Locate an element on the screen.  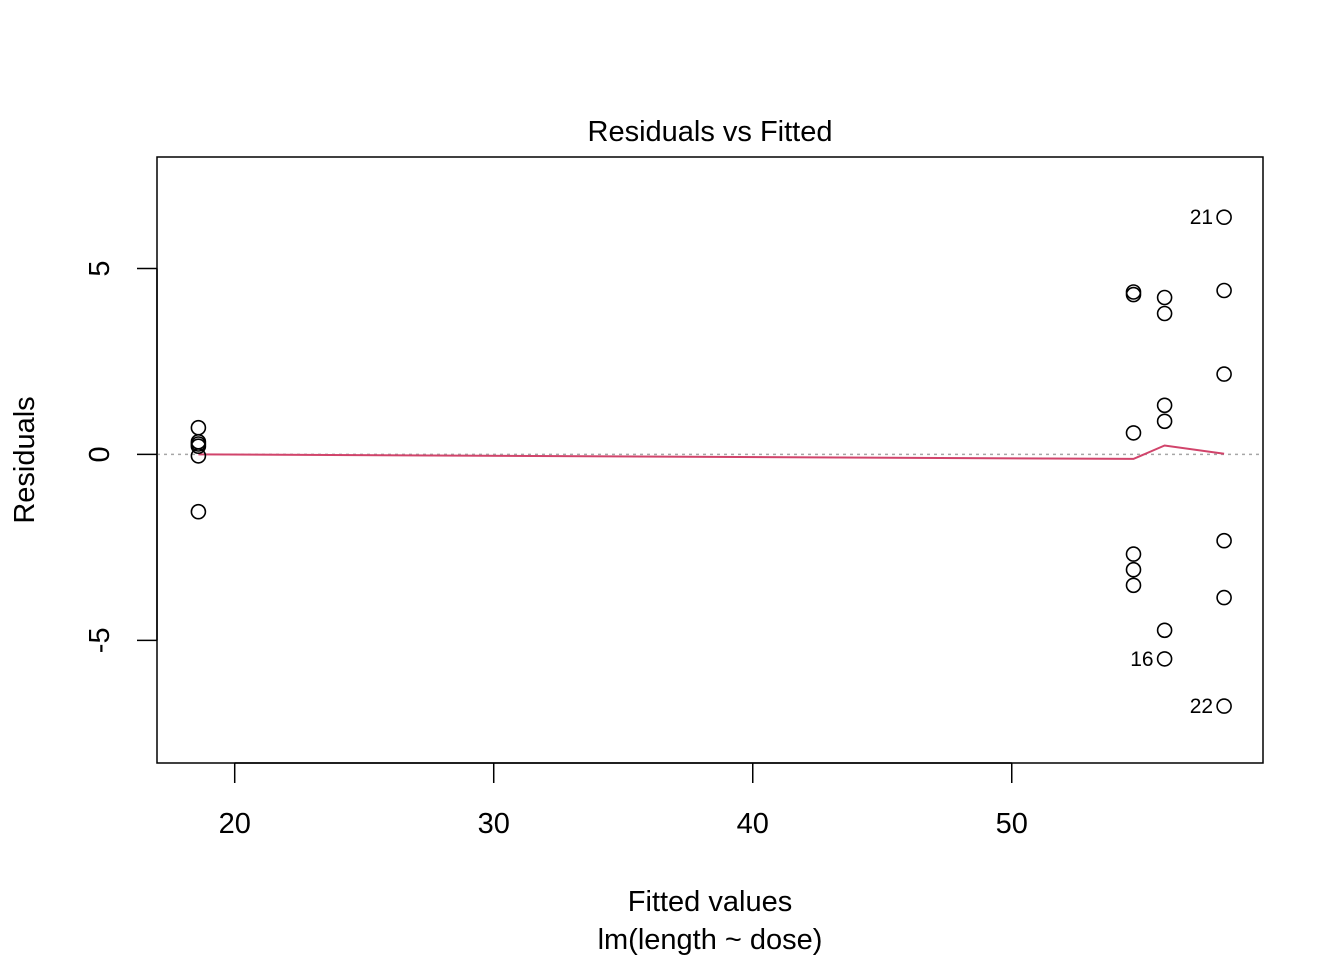
point-labels-layer: 16 21 22 is located at coordinates (1171, 462).